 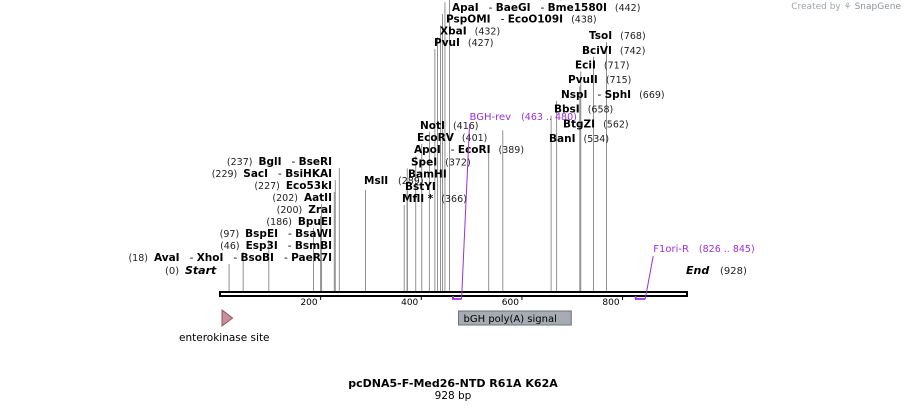 What do you see at coordinates (466, 211) in the screenshot?
I see `primer-leader-bgh-rev` at bounding box center [466, 211].